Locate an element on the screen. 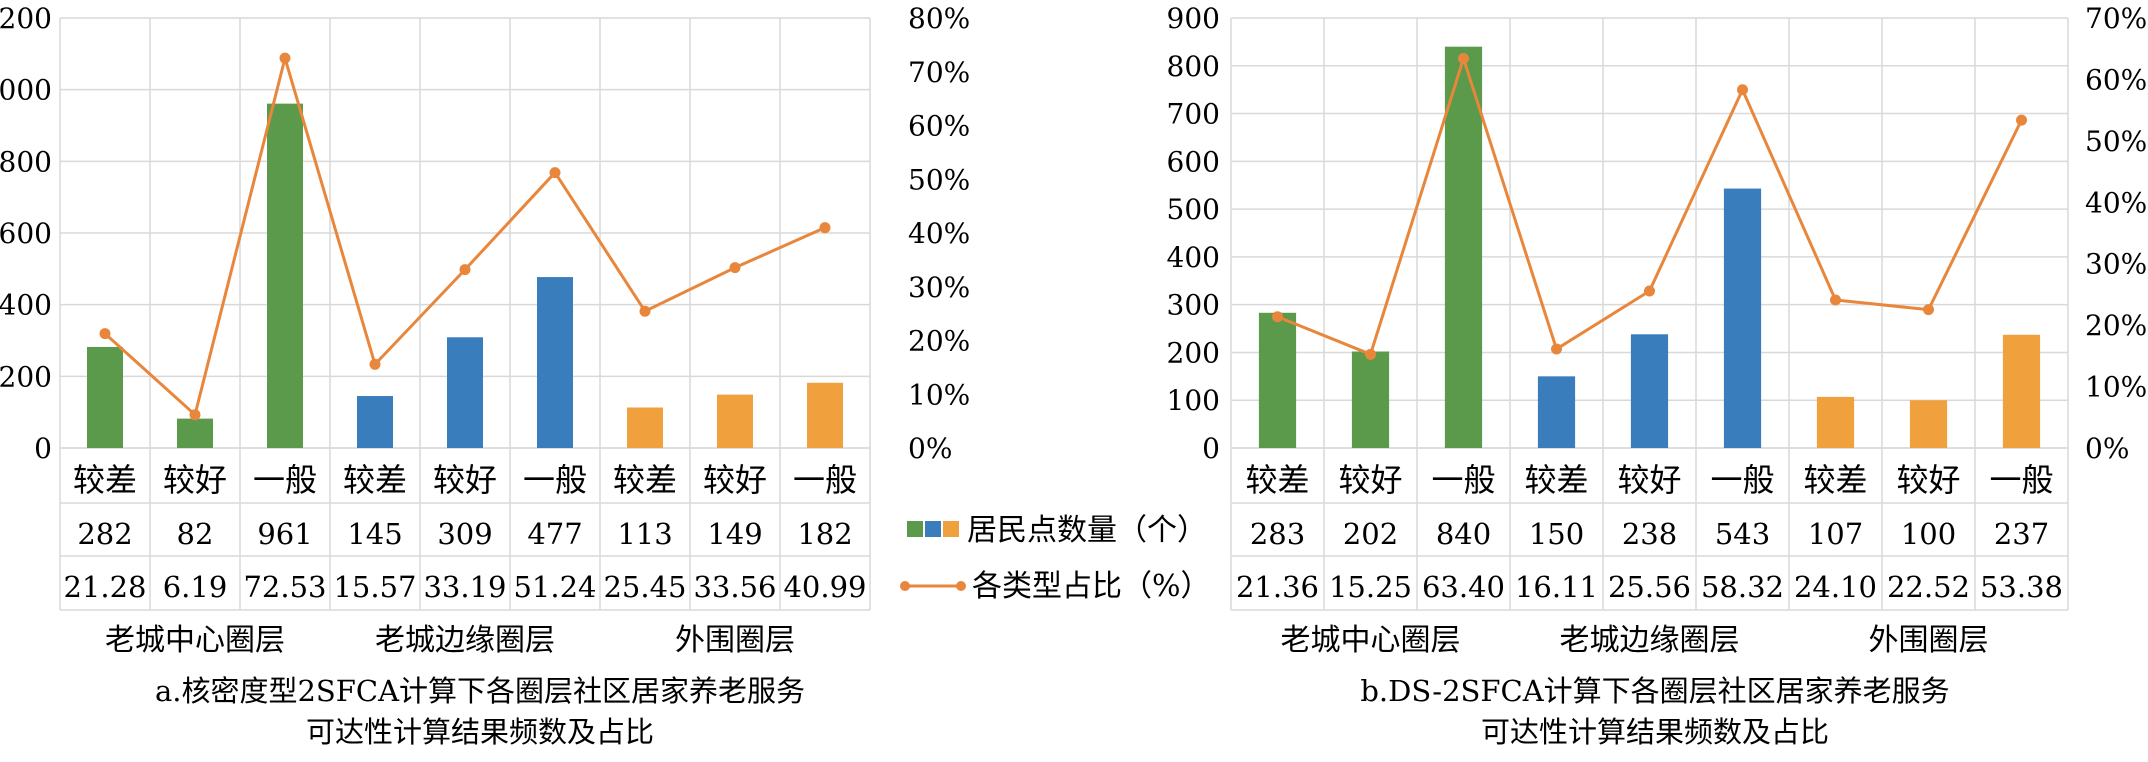 The width and height of the screenshot is (2148, 762). table-cell-percent: 15.57 is located at coordinates (374, 587).